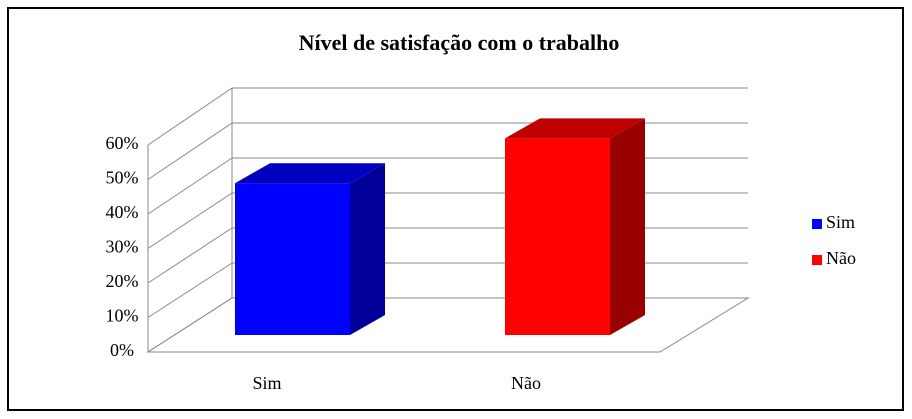 The height and width of the screenshot is (419, 912). I want to click on y-tick-label: 50%, so click(122, 178).